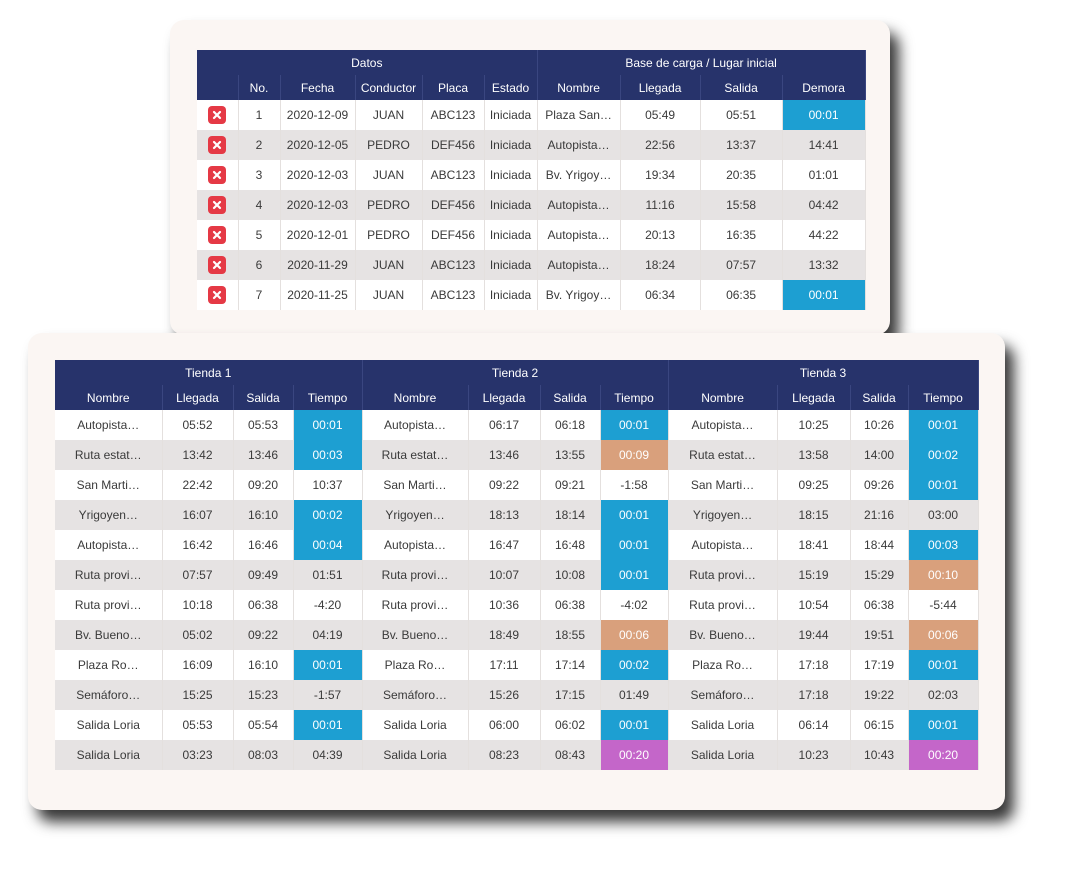 This screenshot has height=872, width=1073. What do you see at coordinates (660, 205) in the screenshot?
I see `cell: 11:16` at bounding box center [660, 205].